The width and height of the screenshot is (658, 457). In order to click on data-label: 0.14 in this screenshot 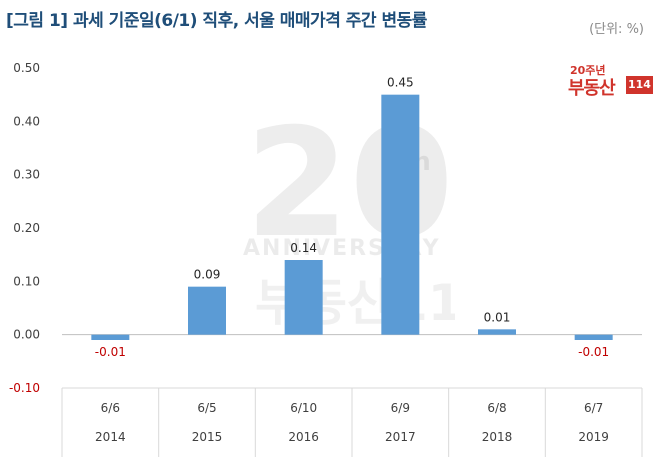, I will do `click(303, 248)`.